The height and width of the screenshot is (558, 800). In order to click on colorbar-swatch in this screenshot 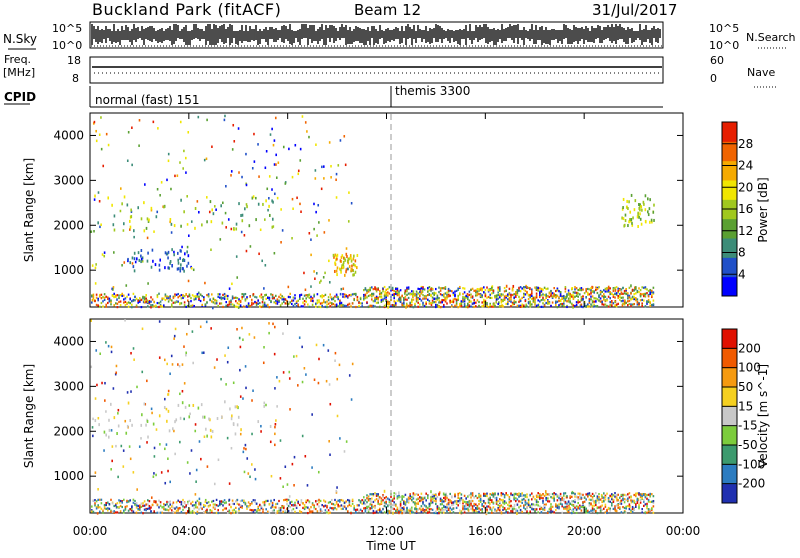, I will do `click(729, 474)`.